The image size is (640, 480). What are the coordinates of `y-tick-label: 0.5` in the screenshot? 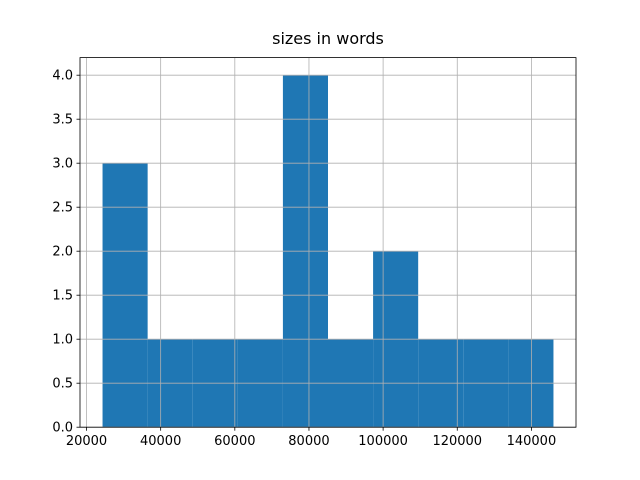 It's located at (62, 384).